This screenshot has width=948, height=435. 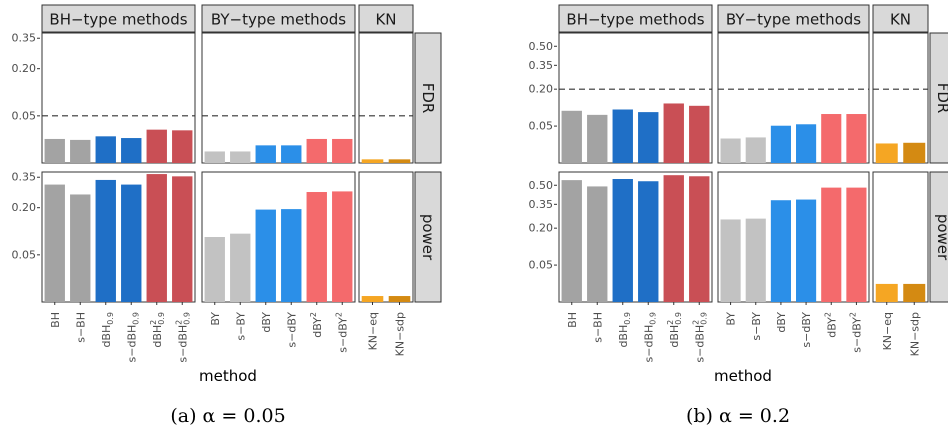 I want to click on x-tick-label: dBH20.9, so click(x=156, y=330).